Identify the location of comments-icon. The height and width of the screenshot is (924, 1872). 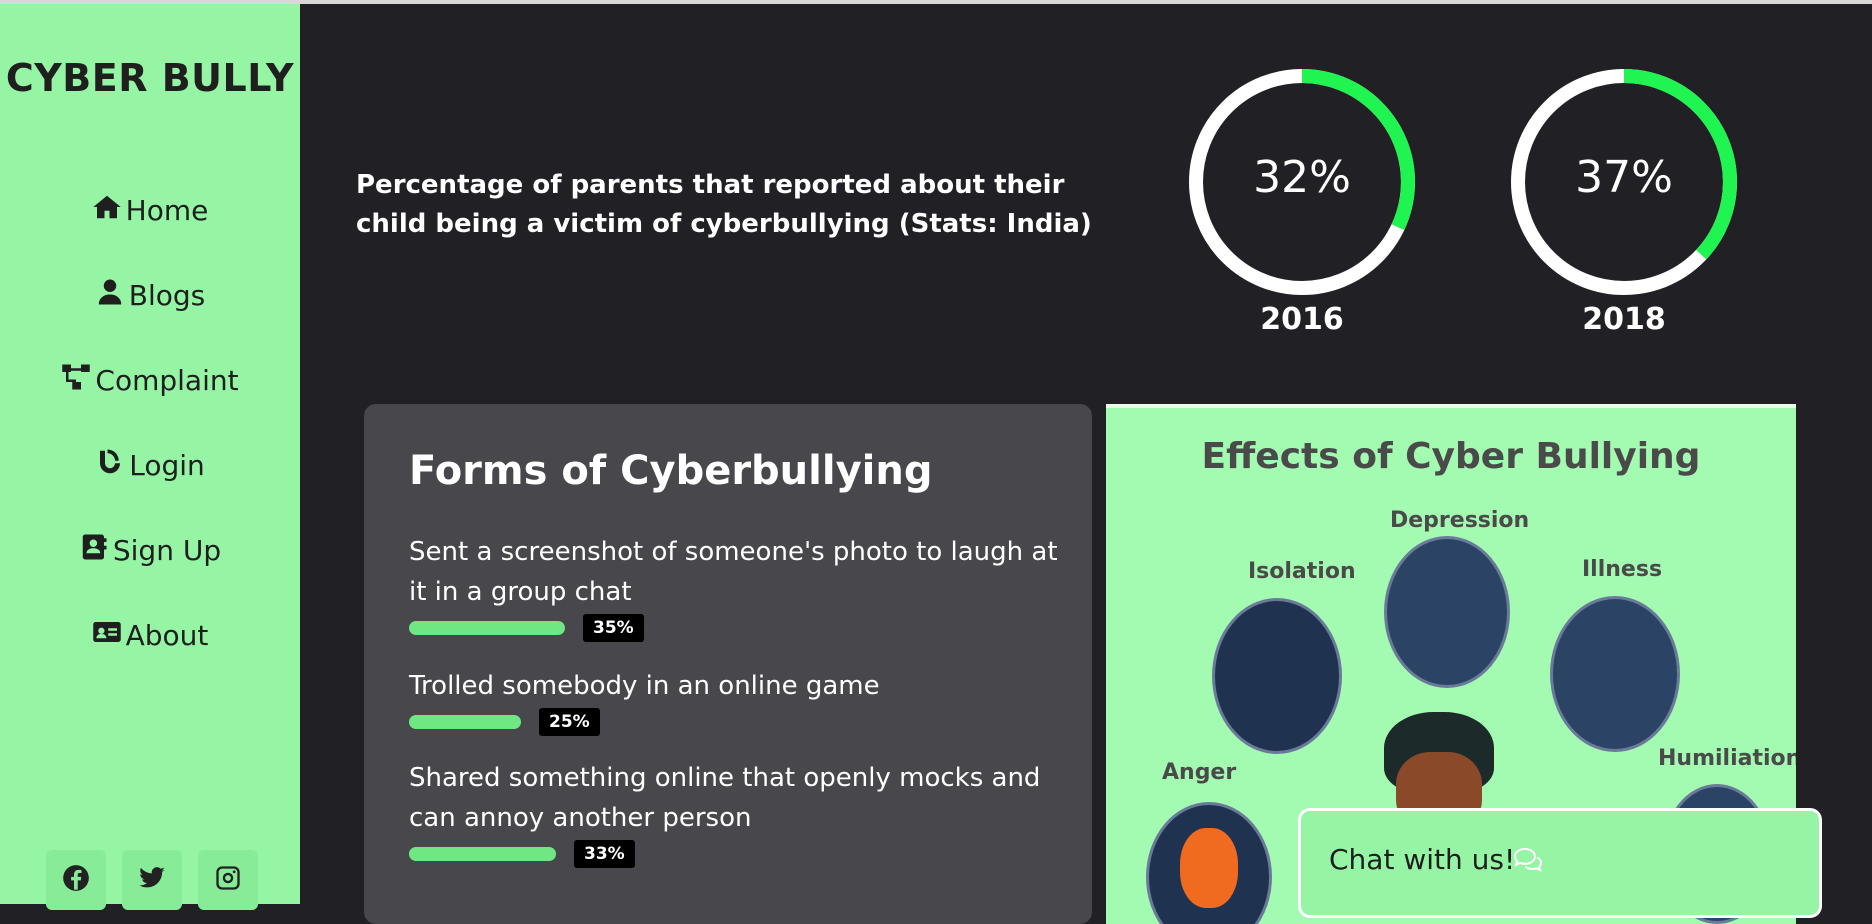
(1528, 860).